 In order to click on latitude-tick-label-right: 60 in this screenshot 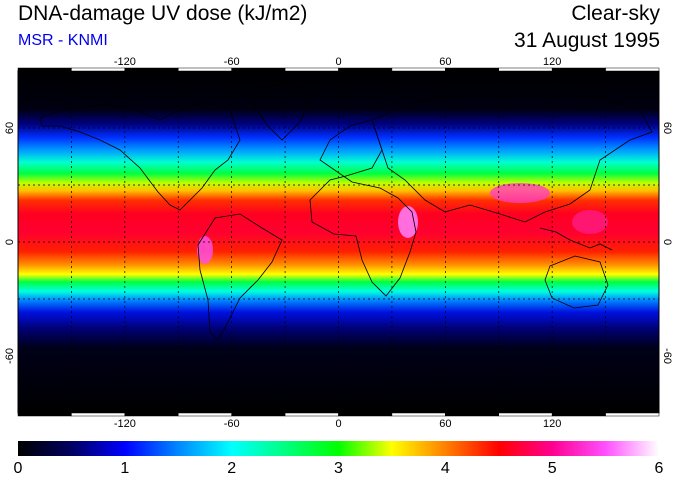, I will do `click(667, 128)`.